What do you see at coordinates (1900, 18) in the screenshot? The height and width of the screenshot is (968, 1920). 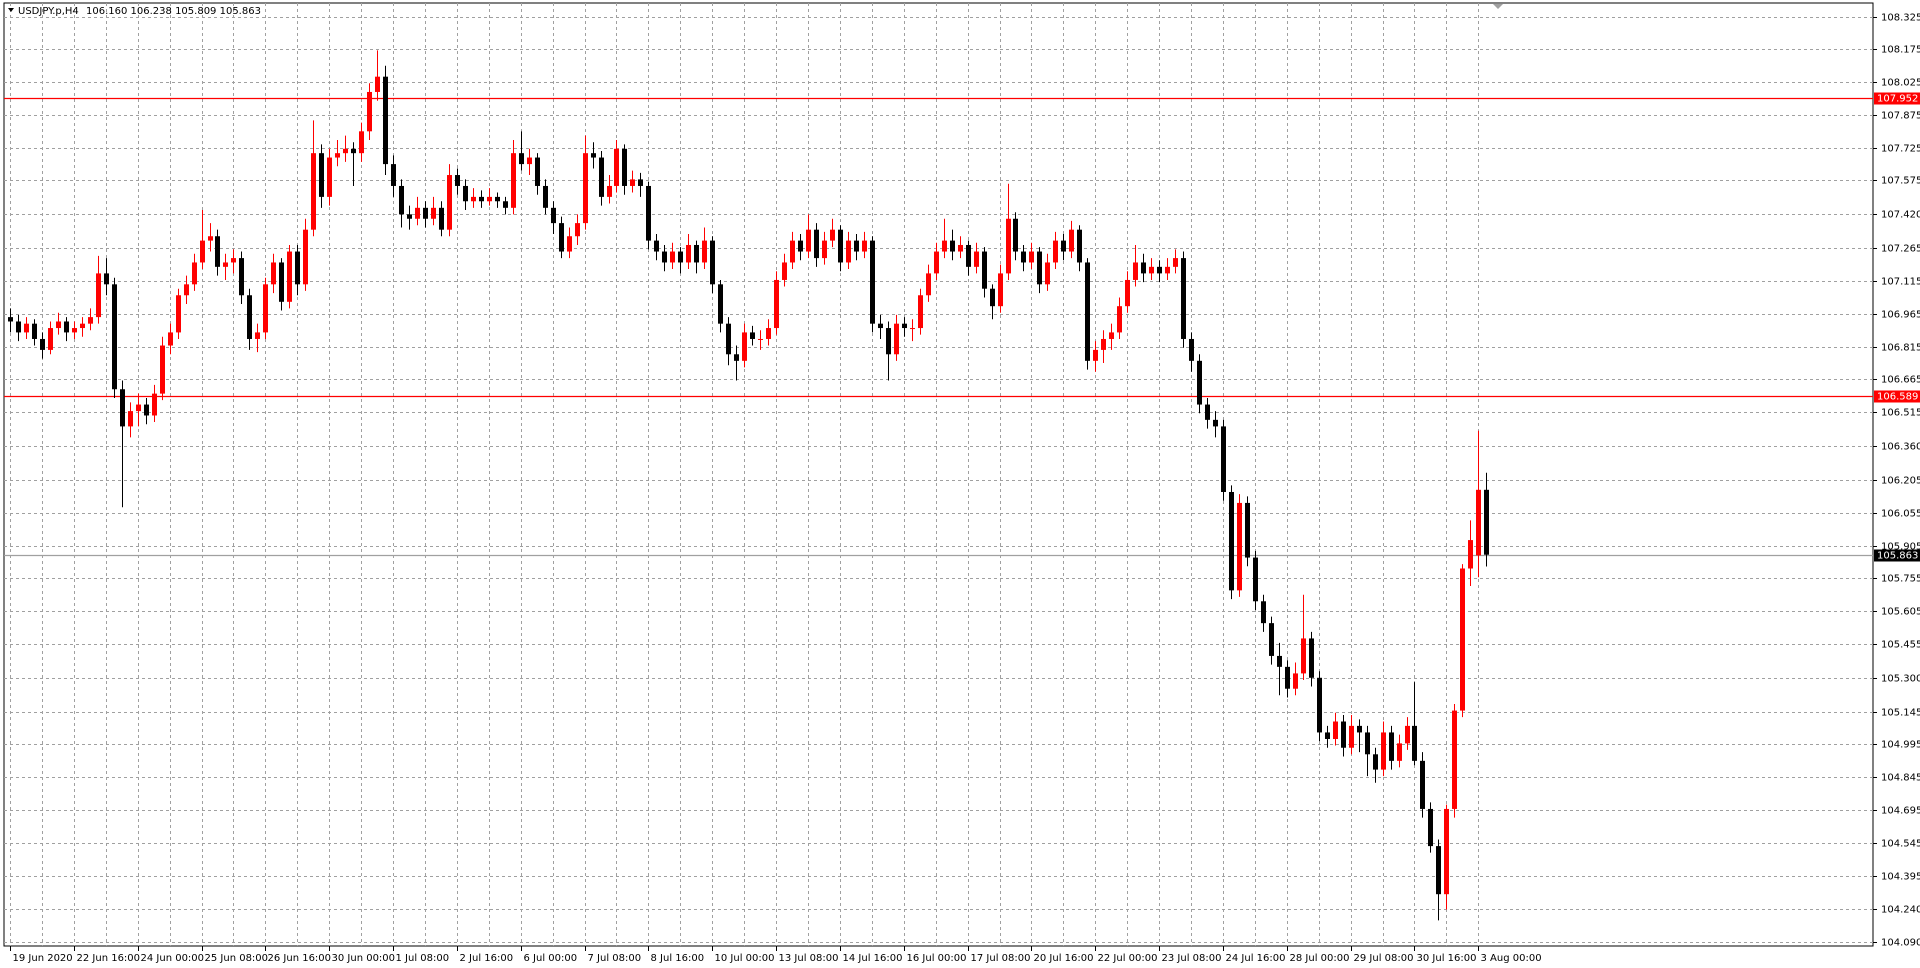 I see `y-tick-label: 108.325` at bounding box center [1900, 18].